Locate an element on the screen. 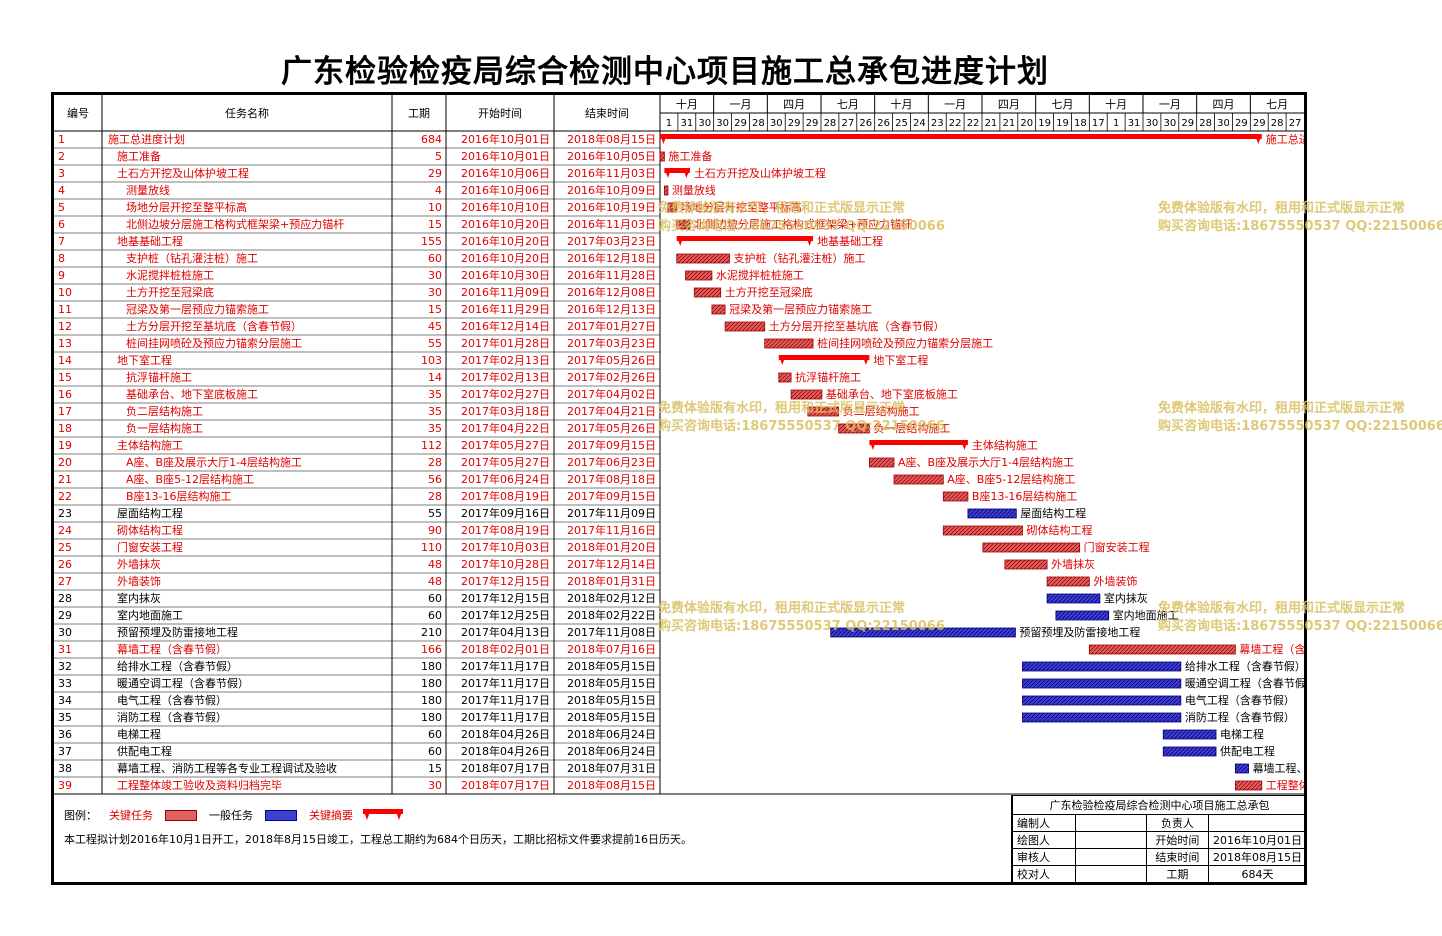 Image resolution: width=1442 pixels, height=936 pixels. bar-label: 外墙抹灰 is located at coordinates (1073, 564).